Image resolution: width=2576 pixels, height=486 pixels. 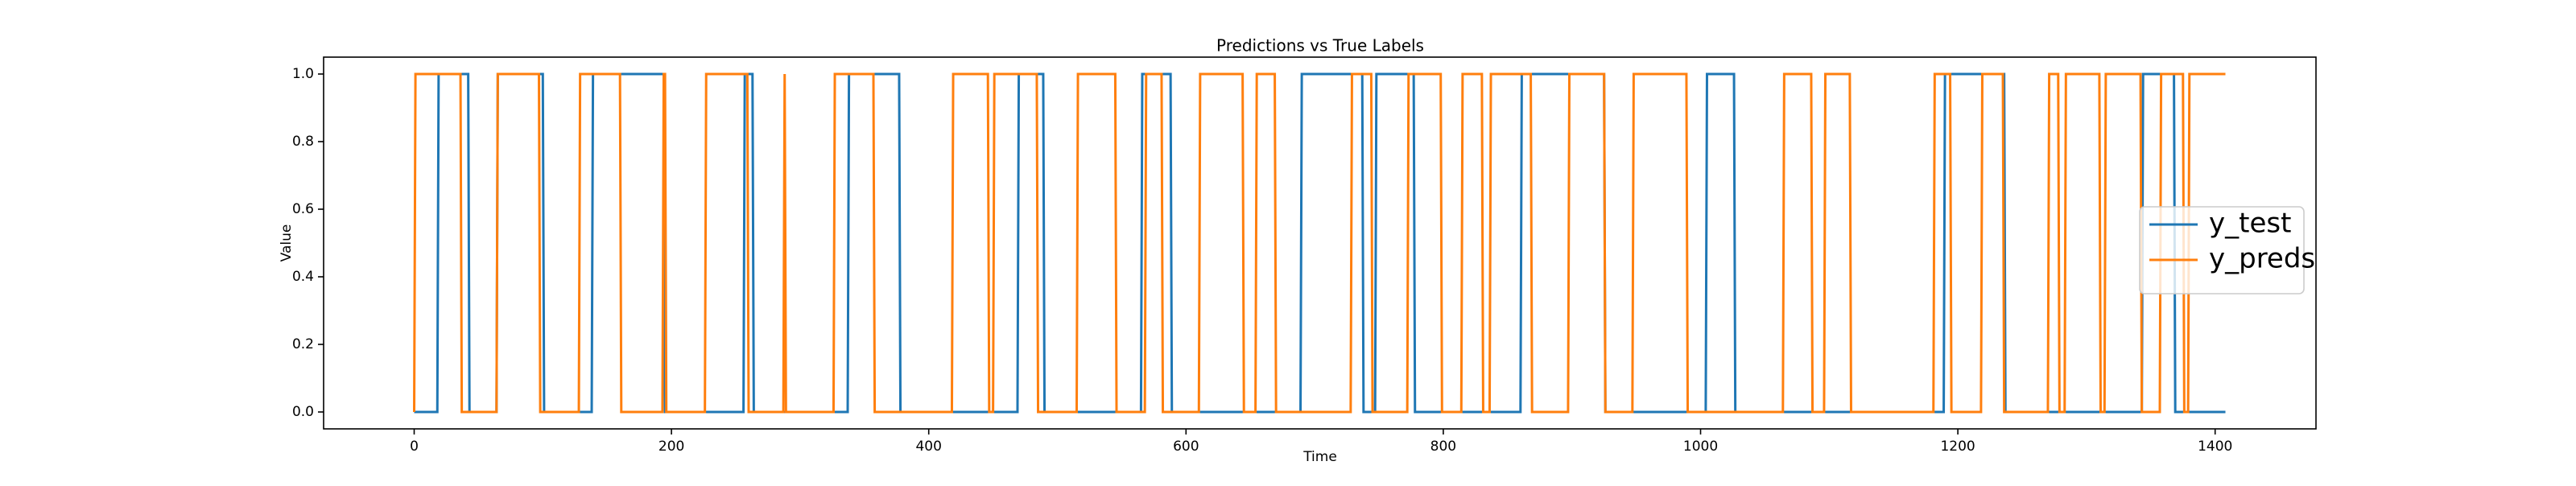 I want to click on x-tick-label: 200, so click(x=671, y=447).